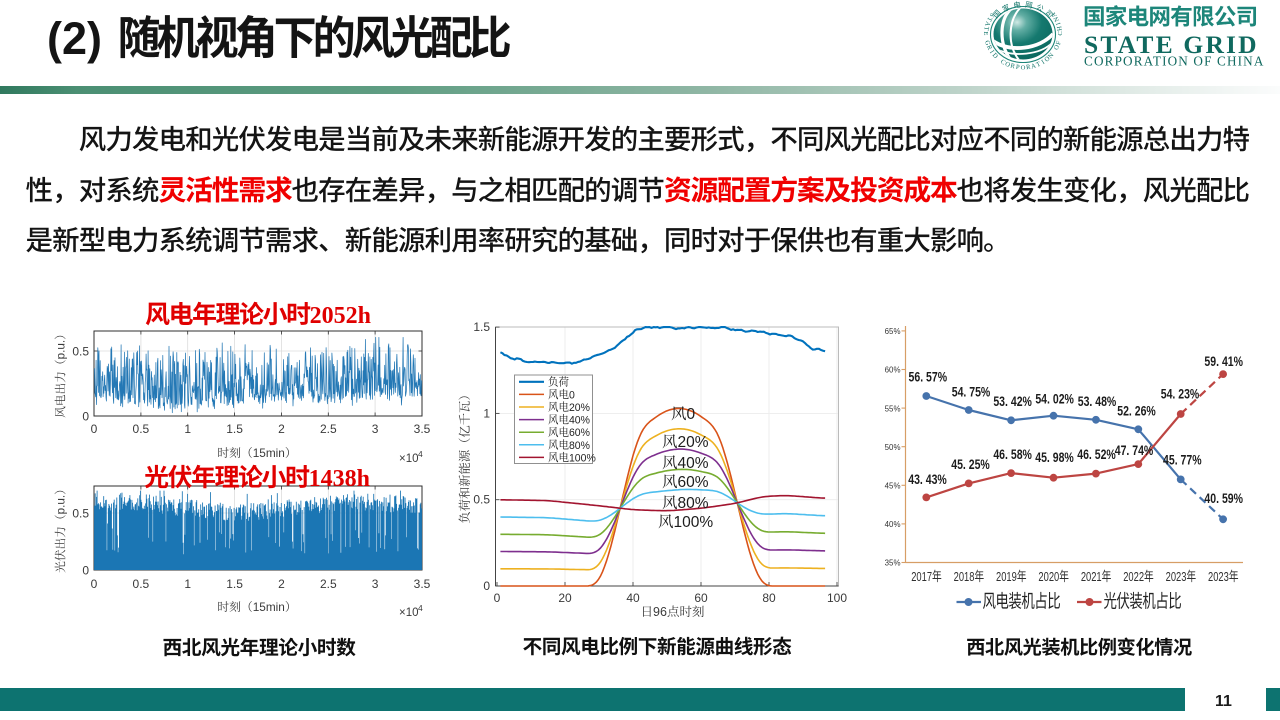  Describe the element at coordinates (987, 43) in the screenshot. I see `svg-text: G` at that location.